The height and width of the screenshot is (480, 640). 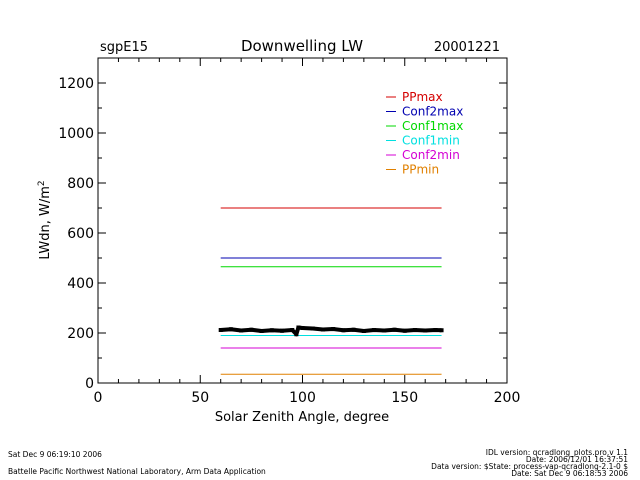 I want to click on file-date: Date: 2006/12/01 16:37:51, so click(x=577, y=459).